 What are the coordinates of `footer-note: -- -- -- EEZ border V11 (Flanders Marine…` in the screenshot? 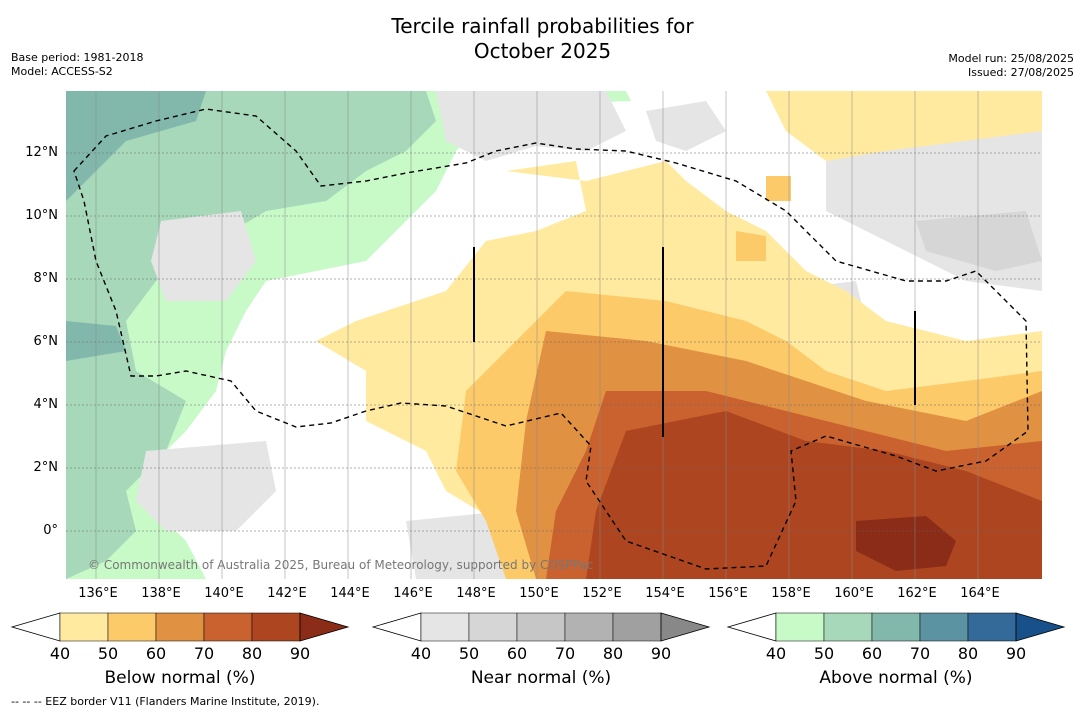 It's located at (165, 701).